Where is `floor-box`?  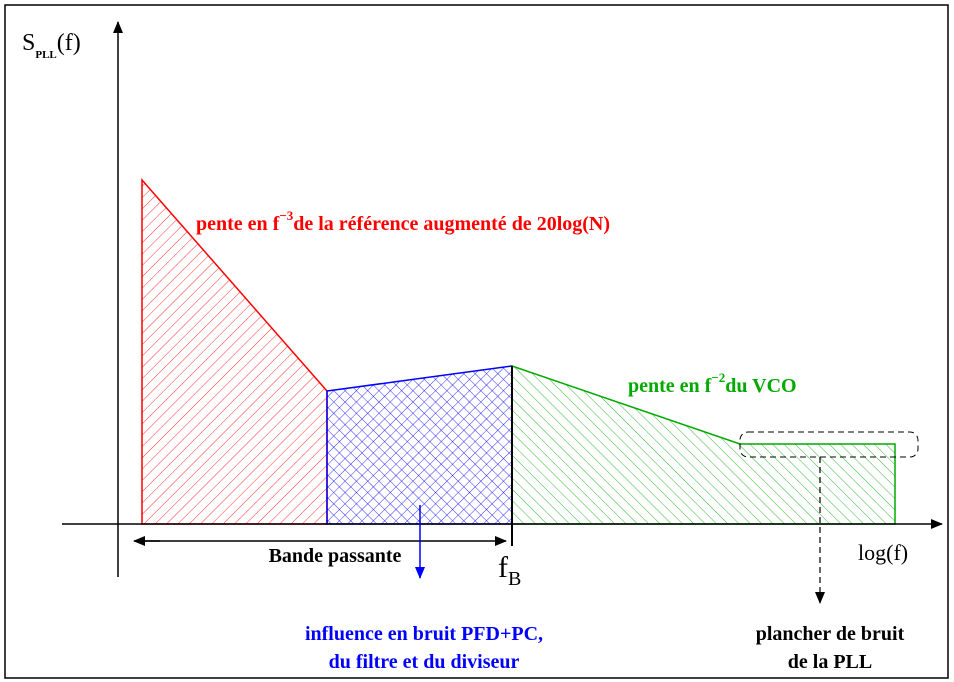
floor-box is located at coordinates (829, 444).